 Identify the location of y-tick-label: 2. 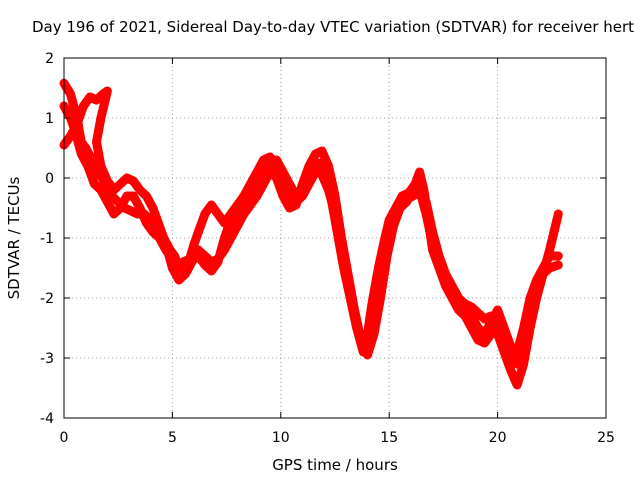
(49, 59).